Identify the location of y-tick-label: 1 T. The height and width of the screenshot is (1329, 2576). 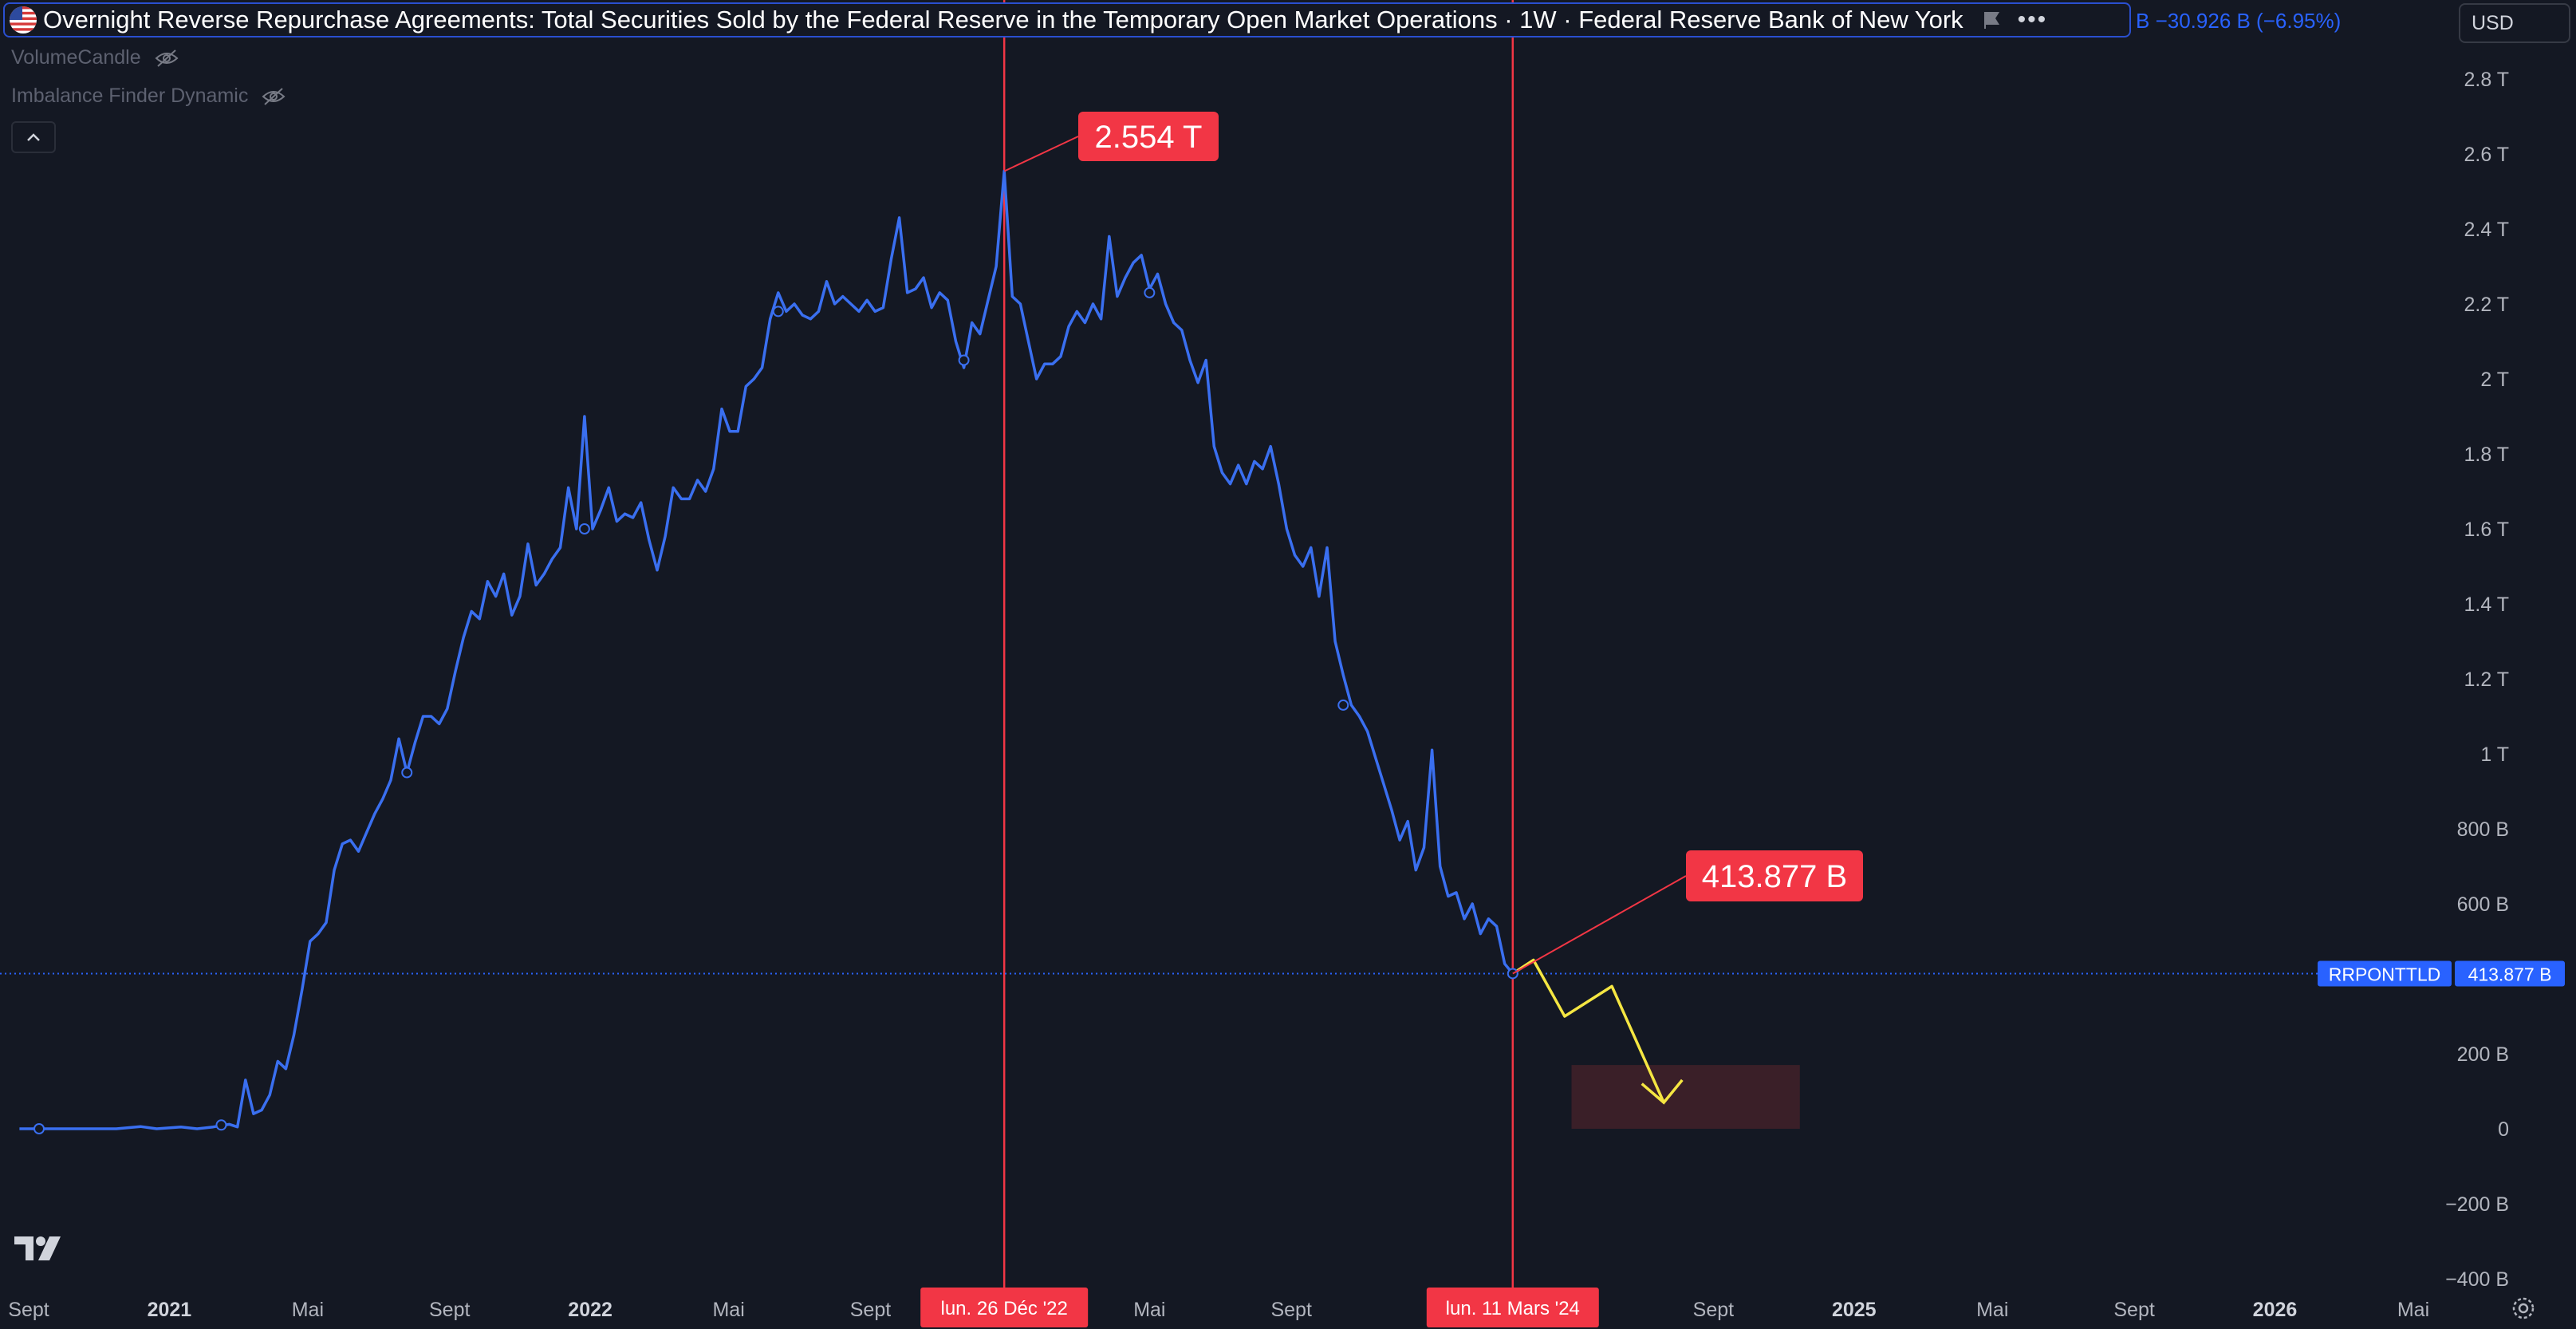
(2494, 754).